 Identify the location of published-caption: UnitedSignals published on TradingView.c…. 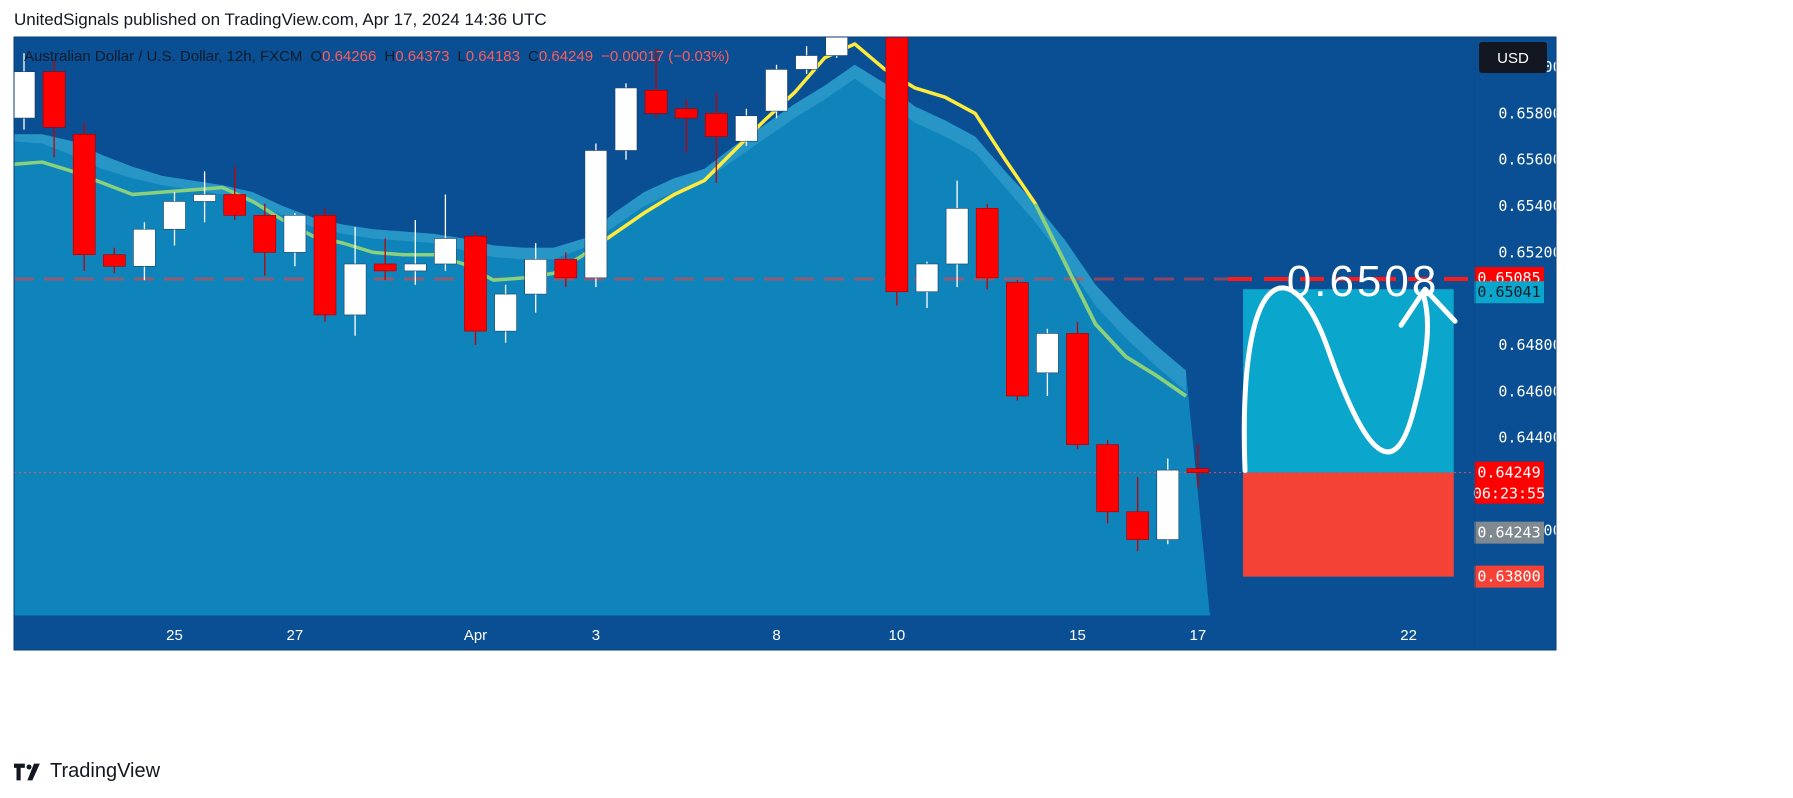
(280, 19).